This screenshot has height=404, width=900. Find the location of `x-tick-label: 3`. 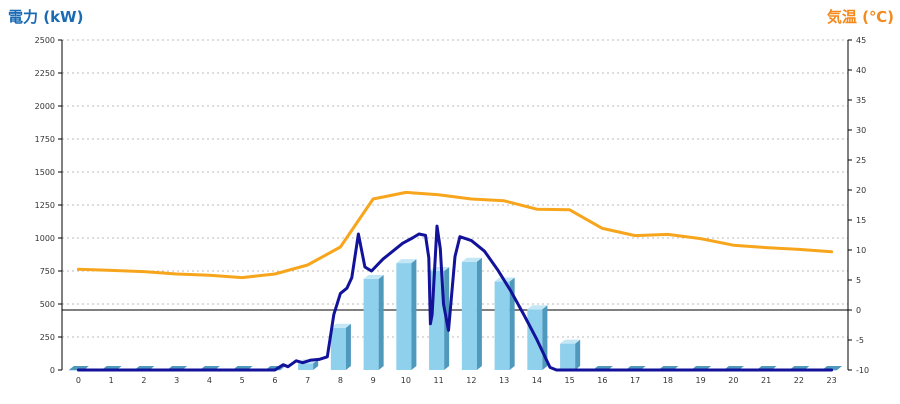

x-tick-label: 3 is located at coordinates (176, 380).